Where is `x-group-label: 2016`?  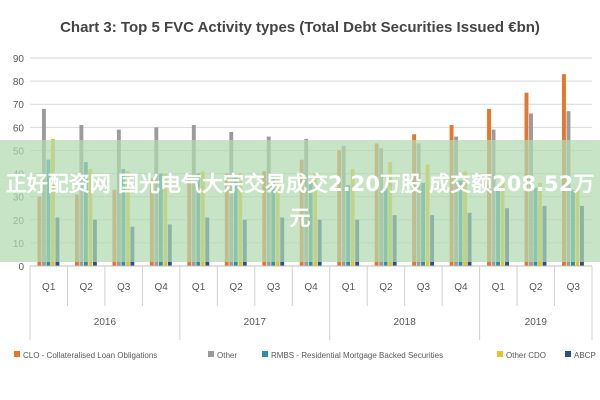 x-group-label: 2016 is located at coordinates (105, 322).